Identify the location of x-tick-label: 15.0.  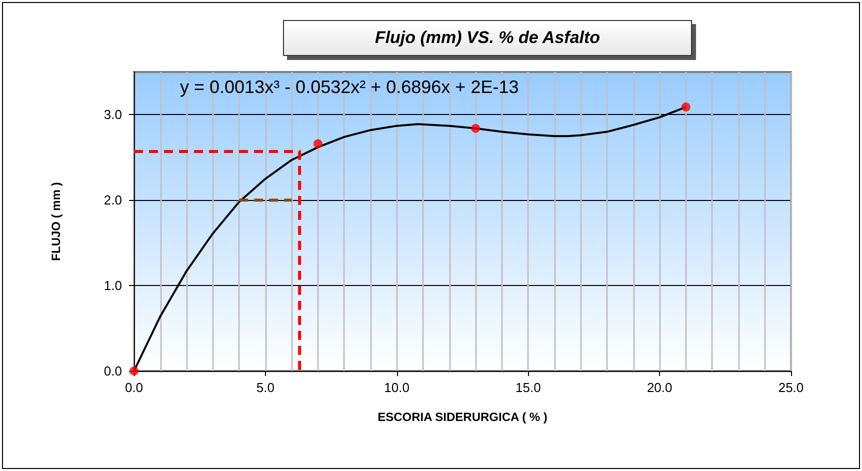
(528, 387).